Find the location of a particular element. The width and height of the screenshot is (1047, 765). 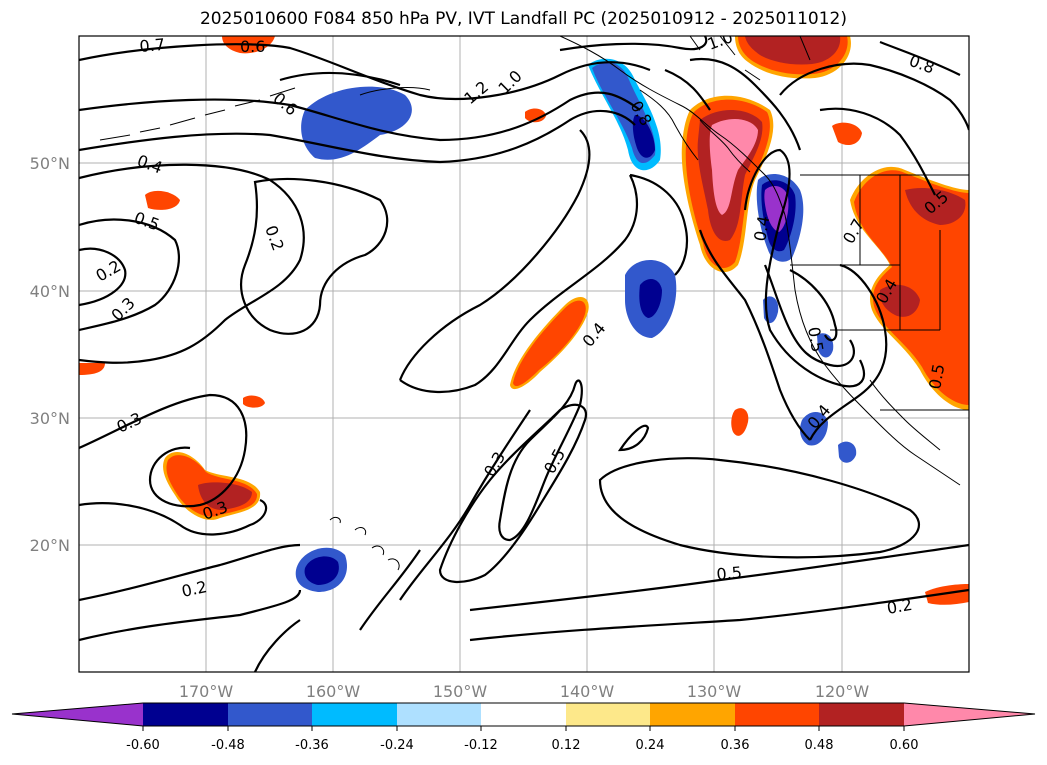

positive-shading-se-corner is located at coordinates (947, 594).